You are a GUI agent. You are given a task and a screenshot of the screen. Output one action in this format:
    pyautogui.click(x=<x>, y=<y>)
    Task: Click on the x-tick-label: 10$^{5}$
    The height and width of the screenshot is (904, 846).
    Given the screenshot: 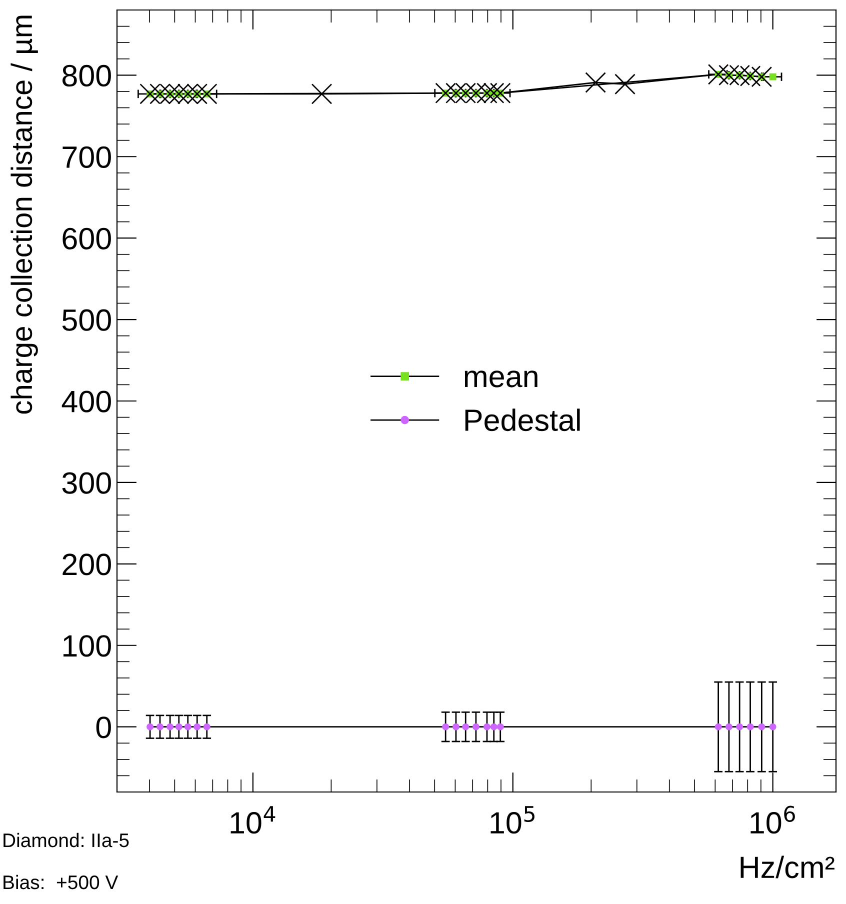 What is the action you would take?
    pyautogui.click(x=512, y=820)
    